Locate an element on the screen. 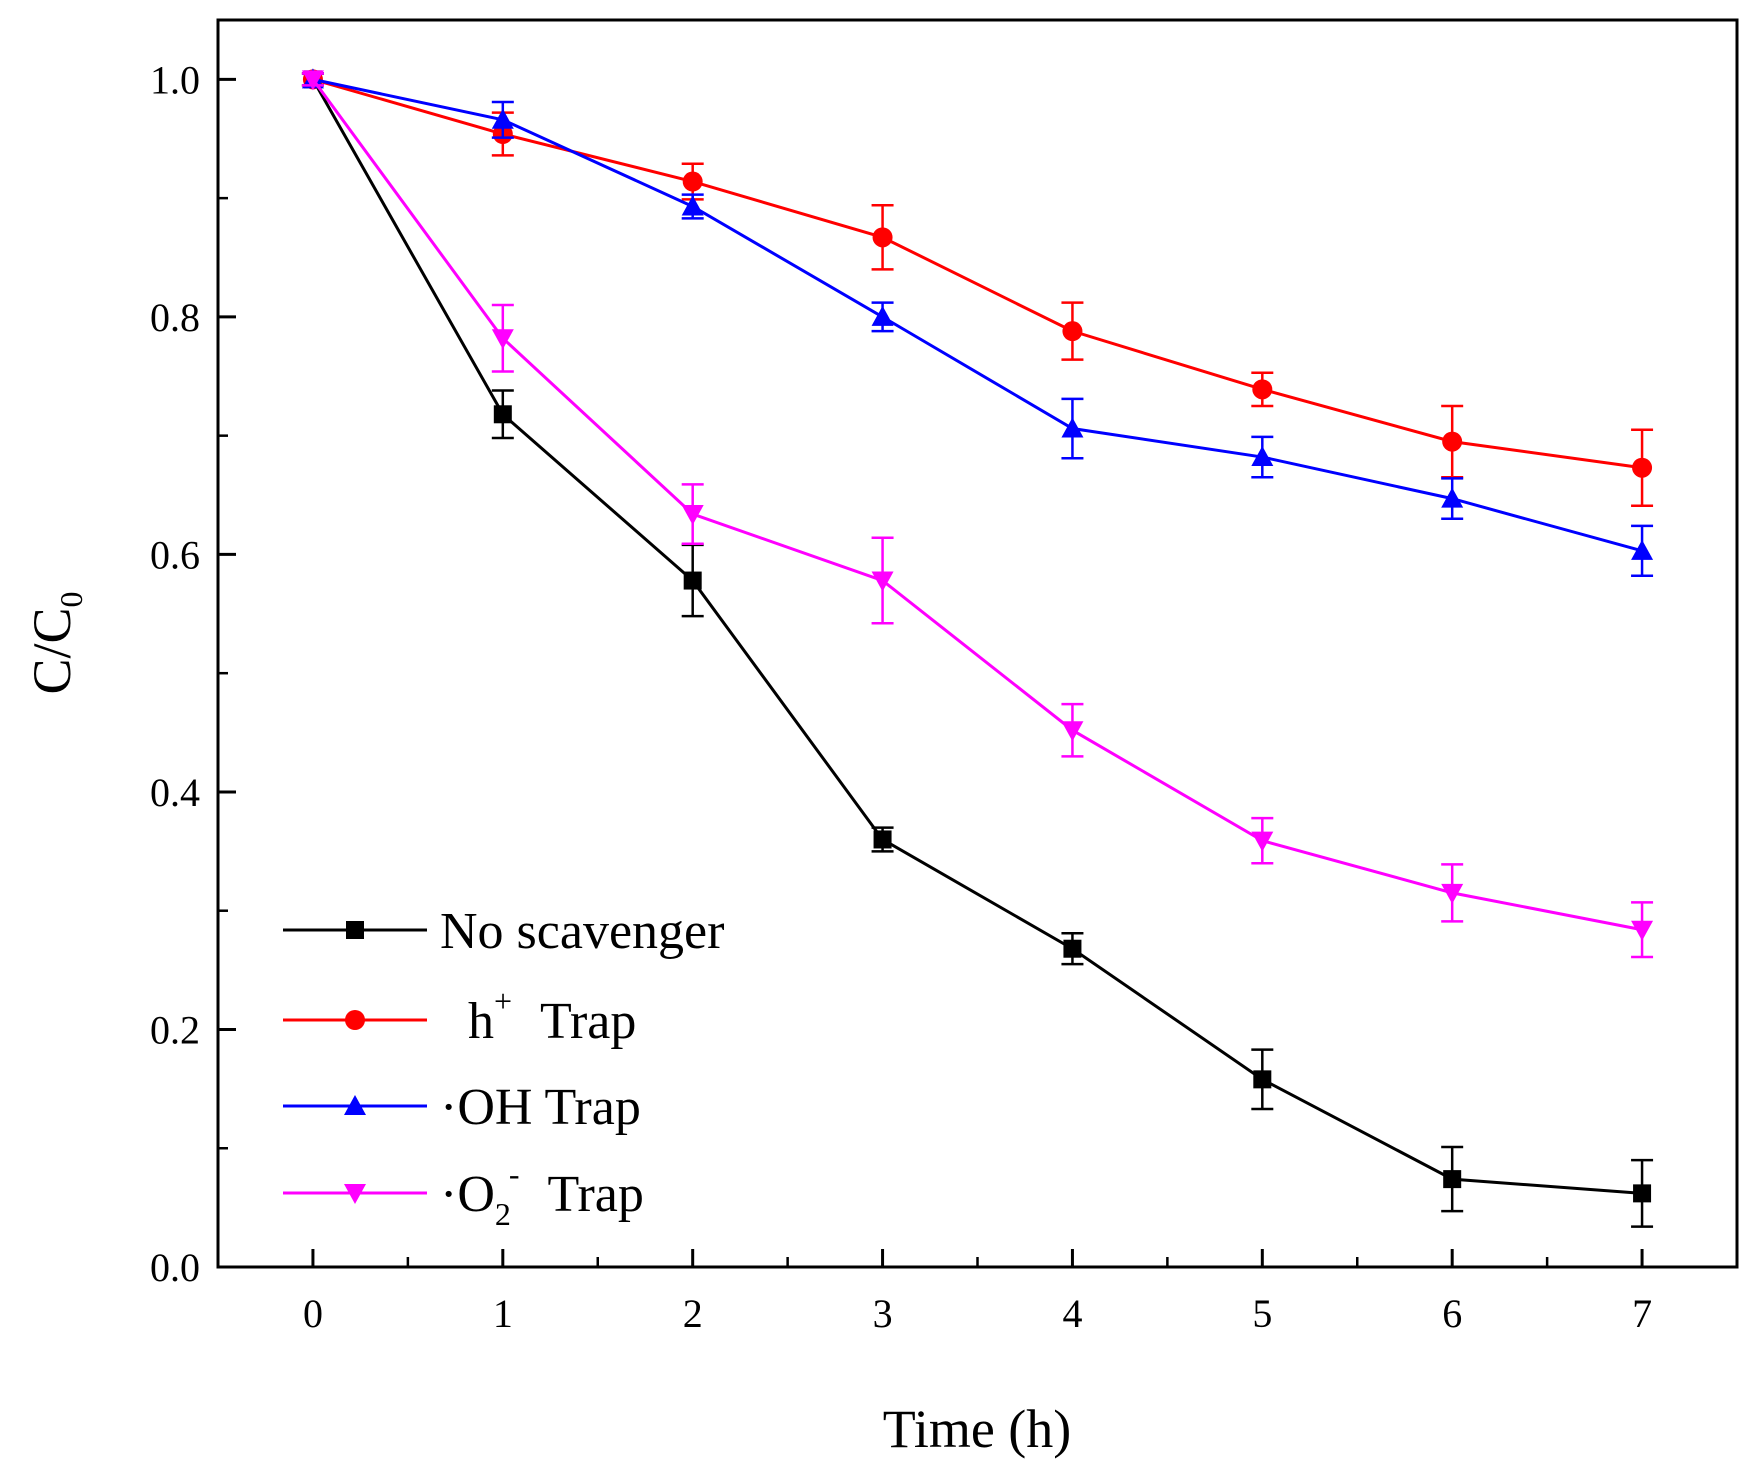 The height and width of the screenshot is (1469, 1757). x-tick-label: 1 is located at coordinates (503, 1313).